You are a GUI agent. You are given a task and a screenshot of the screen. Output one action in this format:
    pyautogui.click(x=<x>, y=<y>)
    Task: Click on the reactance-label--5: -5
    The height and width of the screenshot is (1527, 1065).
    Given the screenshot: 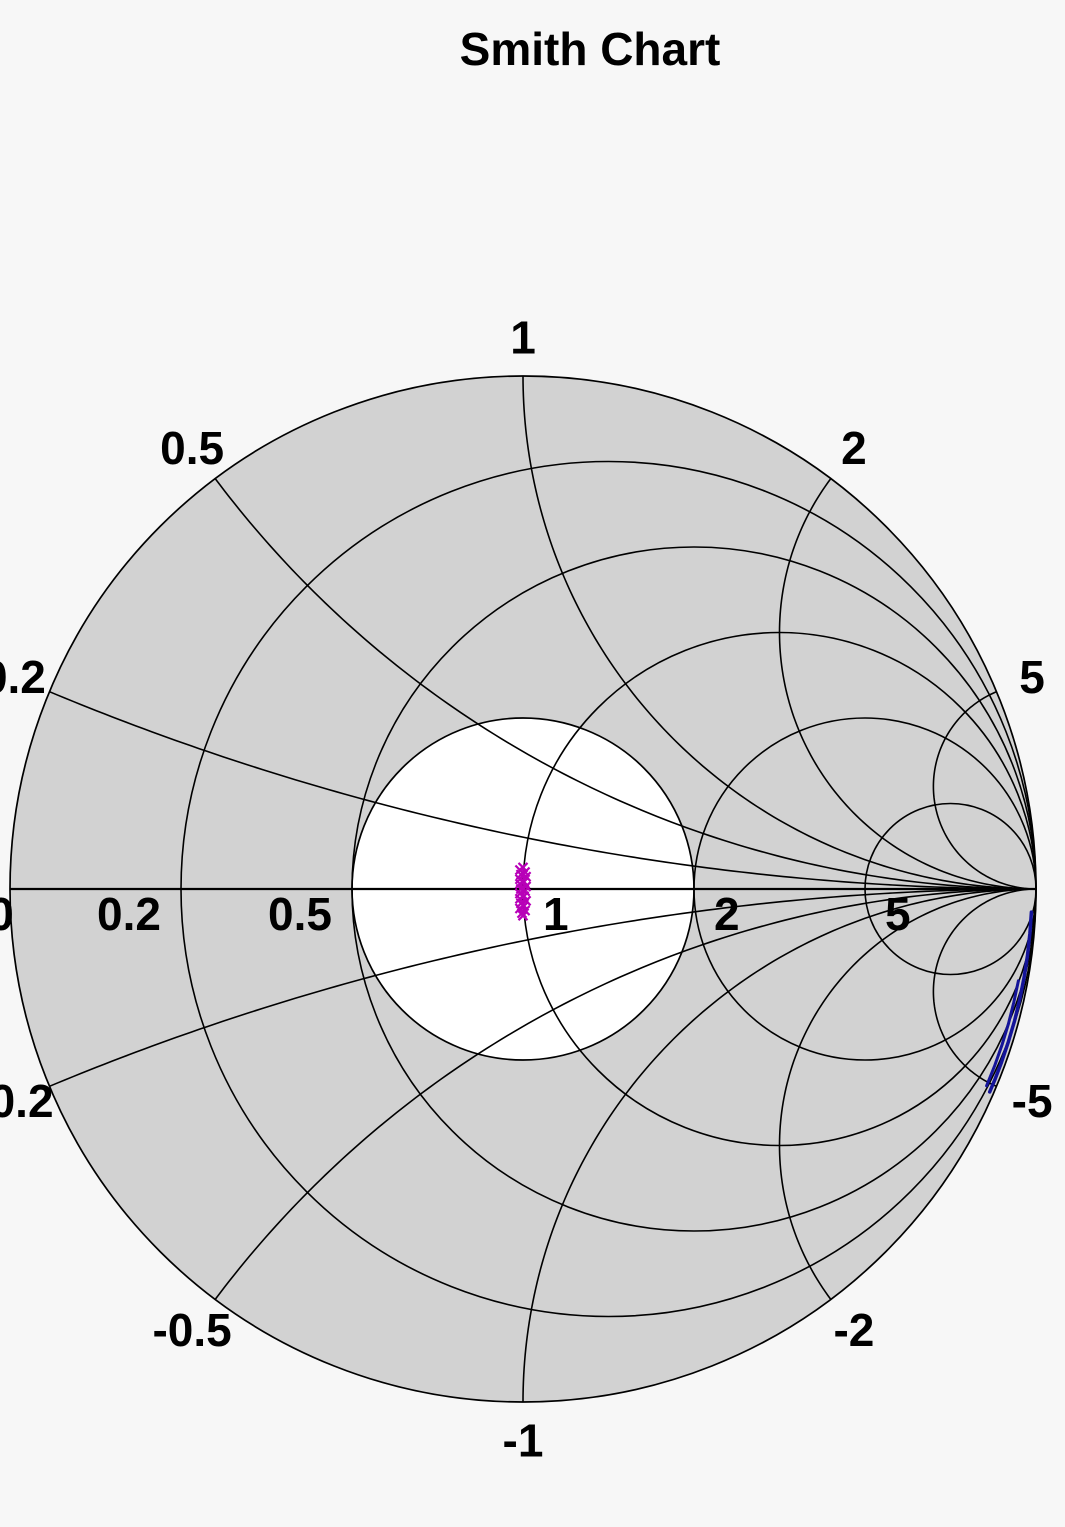 What is the action you would take?
    pyautogui.click(x=1032, y=1101)
    